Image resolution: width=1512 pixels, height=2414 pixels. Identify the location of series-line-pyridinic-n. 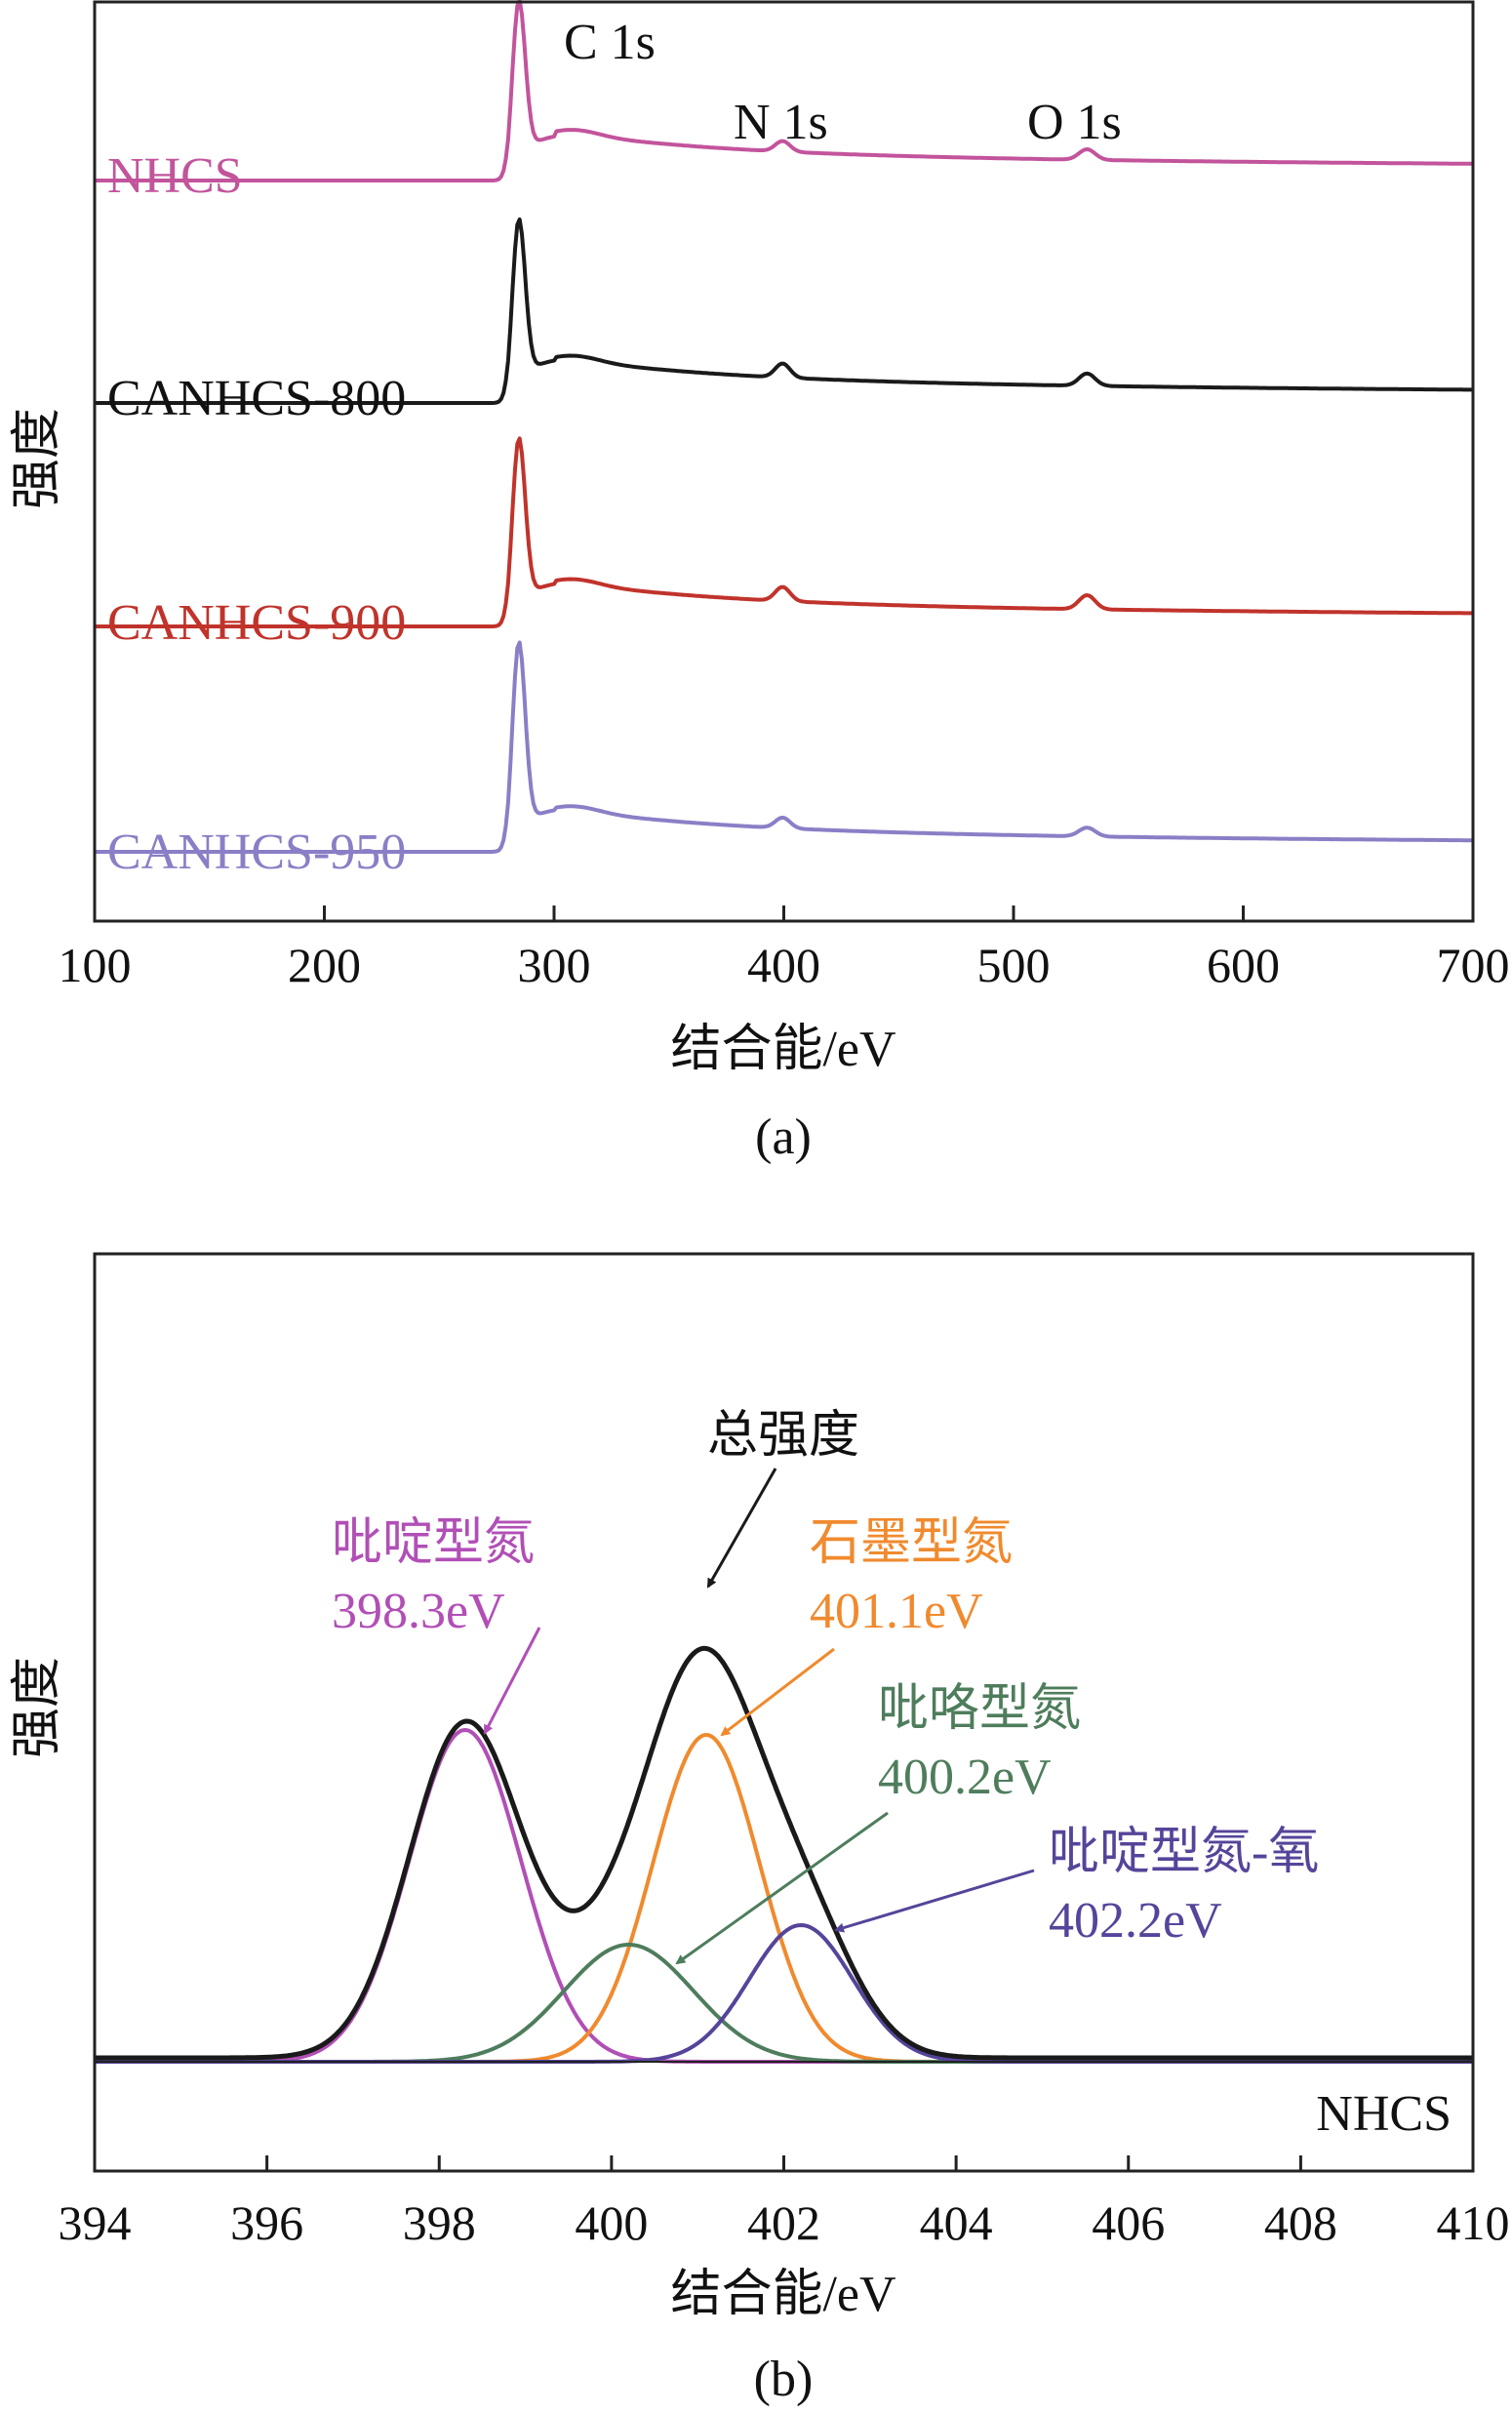
(784, 1896).